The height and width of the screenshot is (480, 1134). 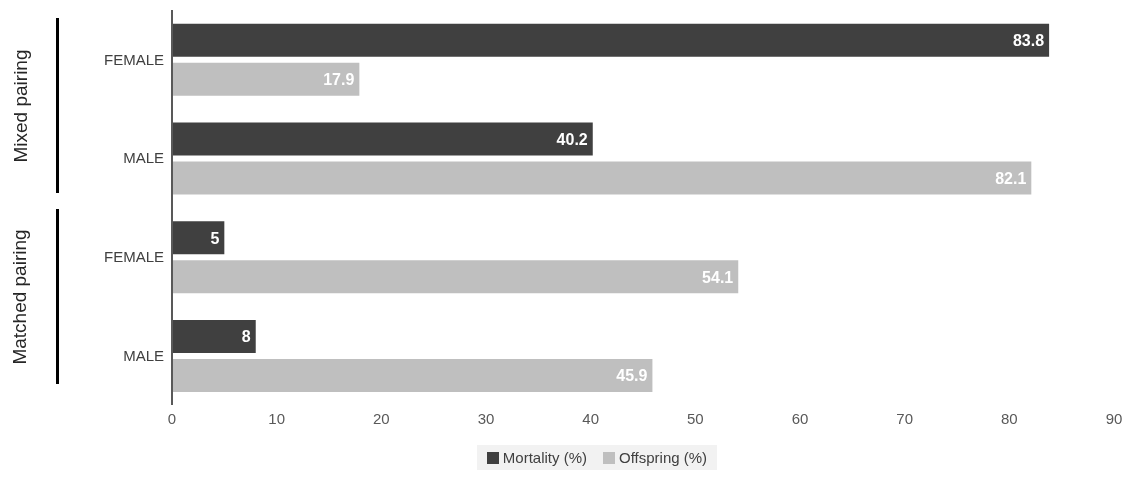 What do you see at coordinates (1011, 178) in the screenshot?
I see `data-label: 82.1` at bounding box center [1011, 178].